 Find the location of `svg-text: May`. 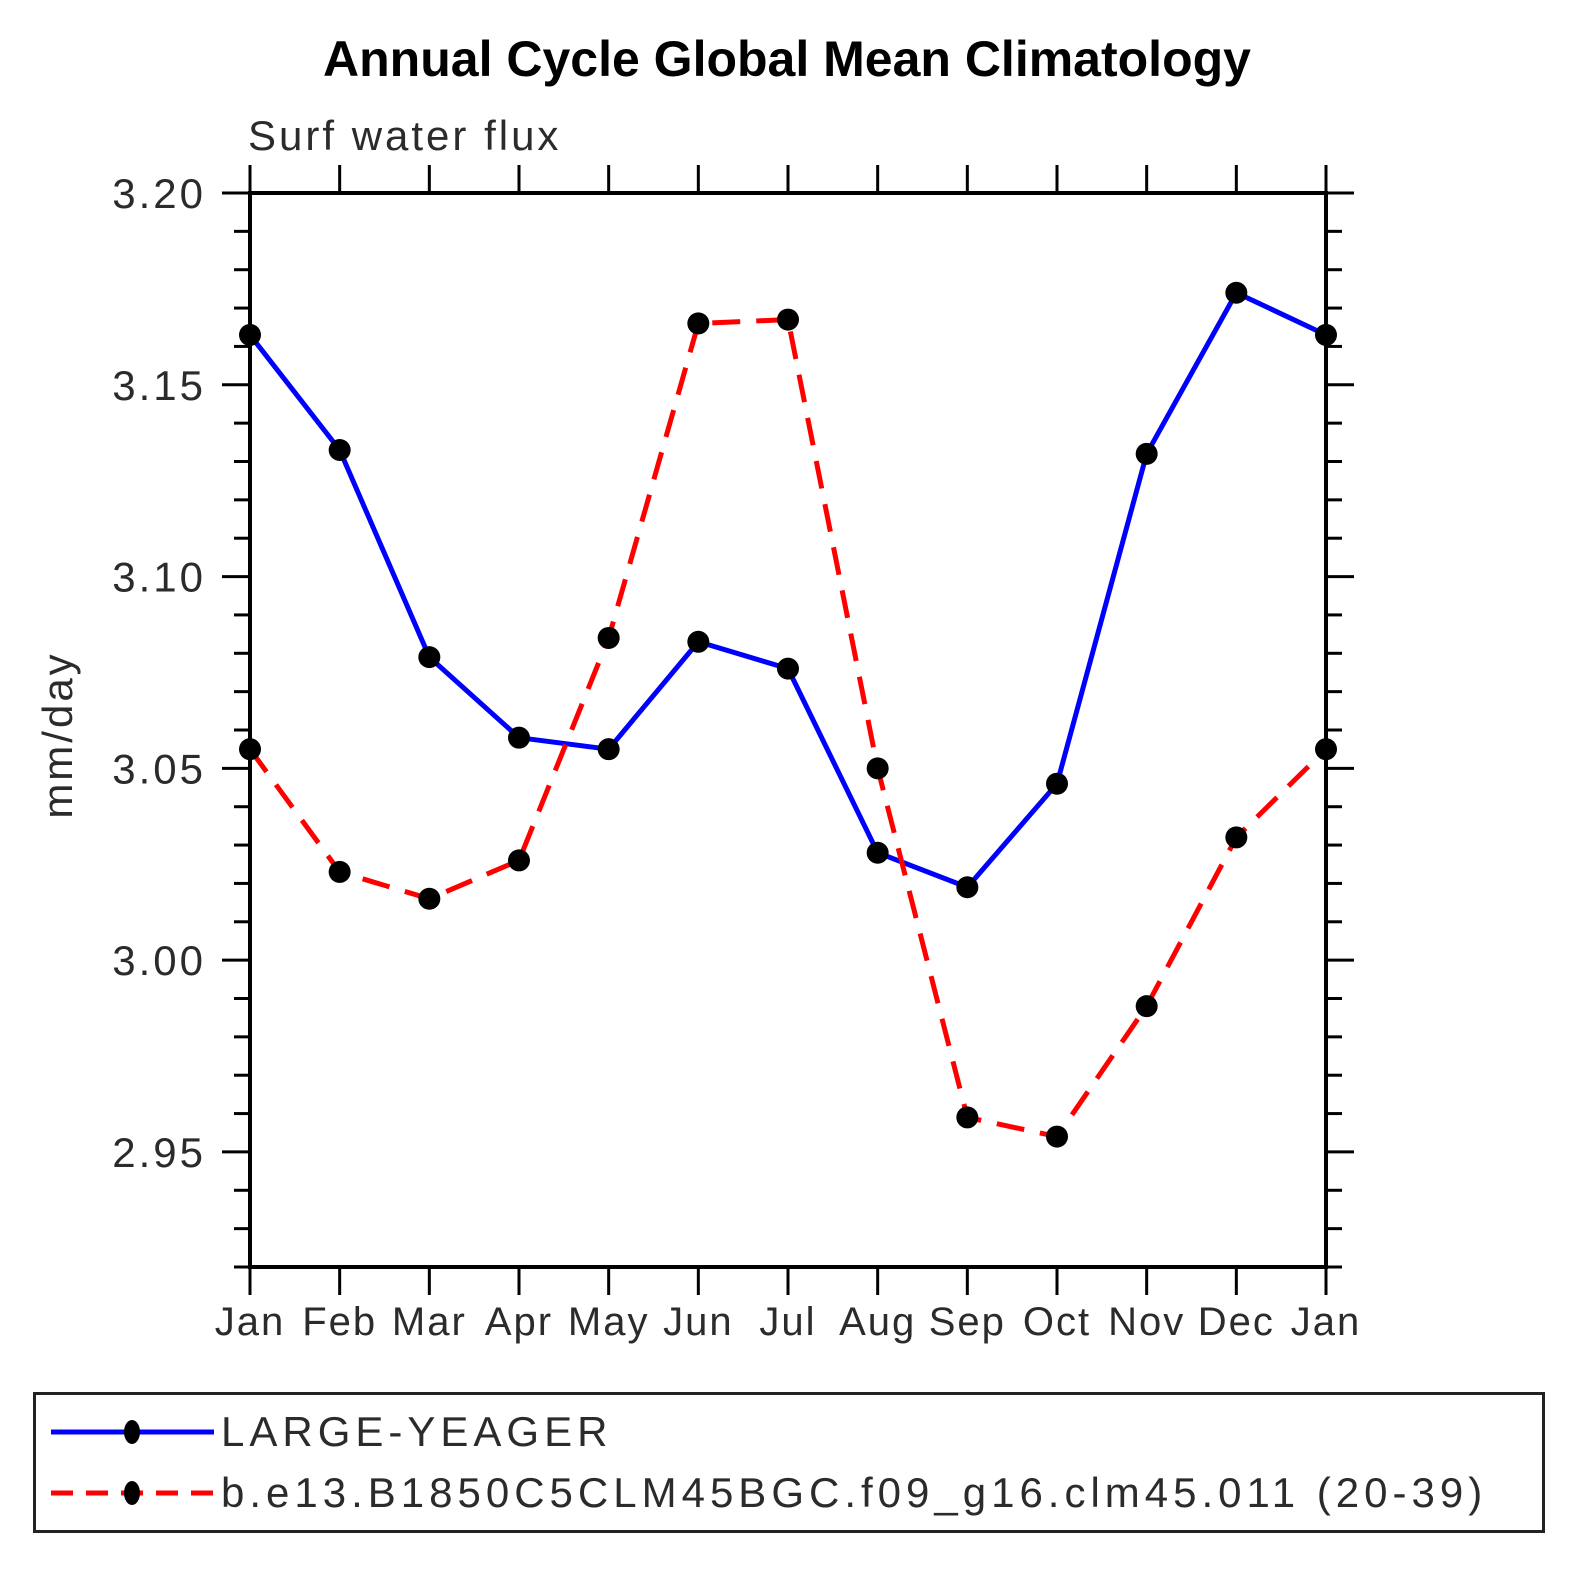

svg-text: May is located at coordinates (609, 1322).